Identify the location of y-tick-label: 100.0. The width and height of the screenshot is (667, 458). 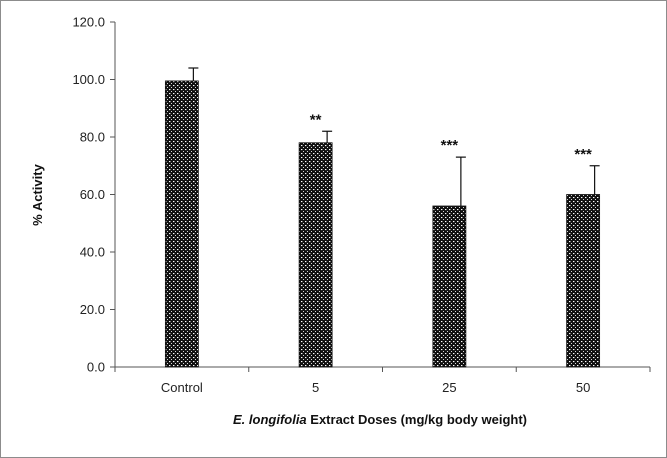
(88, 79).